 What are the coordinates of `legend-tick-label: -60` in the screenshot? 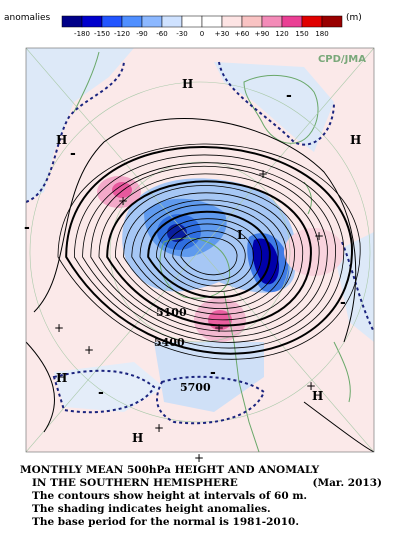 It's located at (161, 34).